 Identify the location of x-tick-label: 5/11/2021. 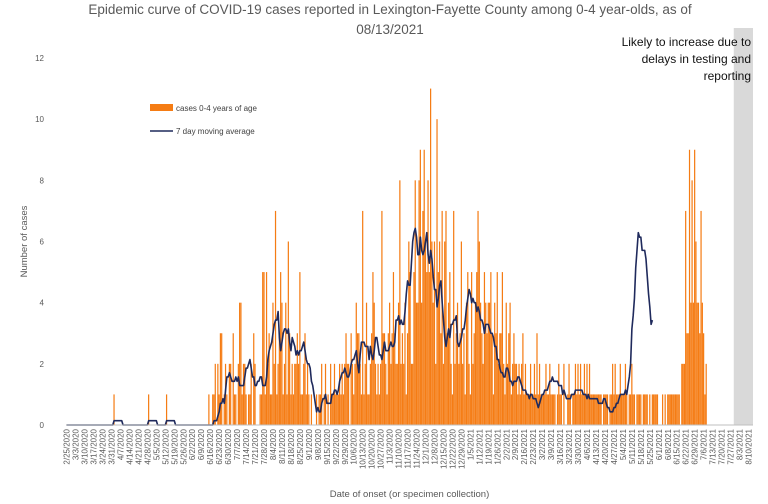
(632, 446).